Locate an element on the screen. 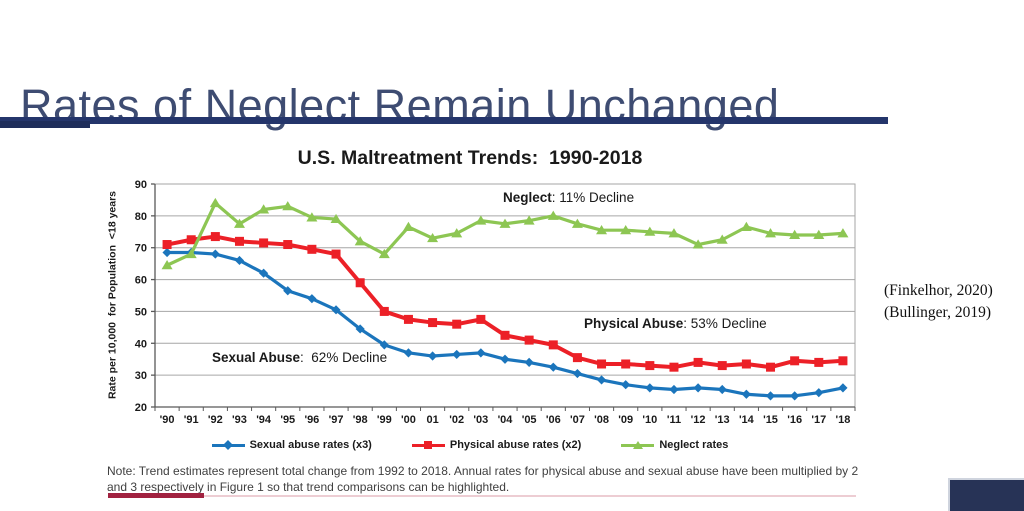 The width and height of the screenshot is (1024, 511). square-marker-icon is located at coordinates (428, 445).